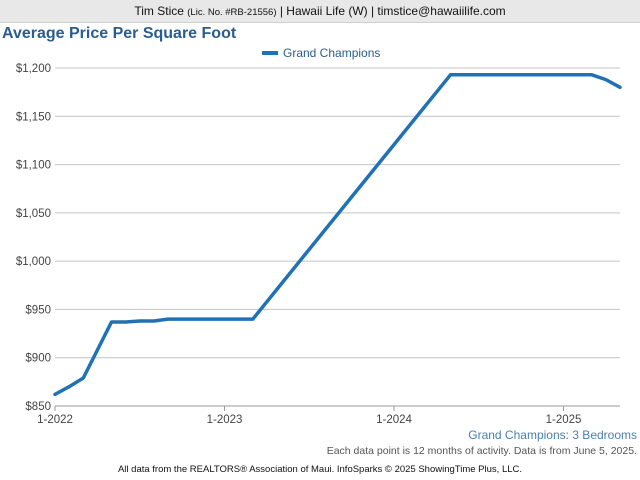  I want to click on x-tick-label: 1-2022, so click(55, 420).